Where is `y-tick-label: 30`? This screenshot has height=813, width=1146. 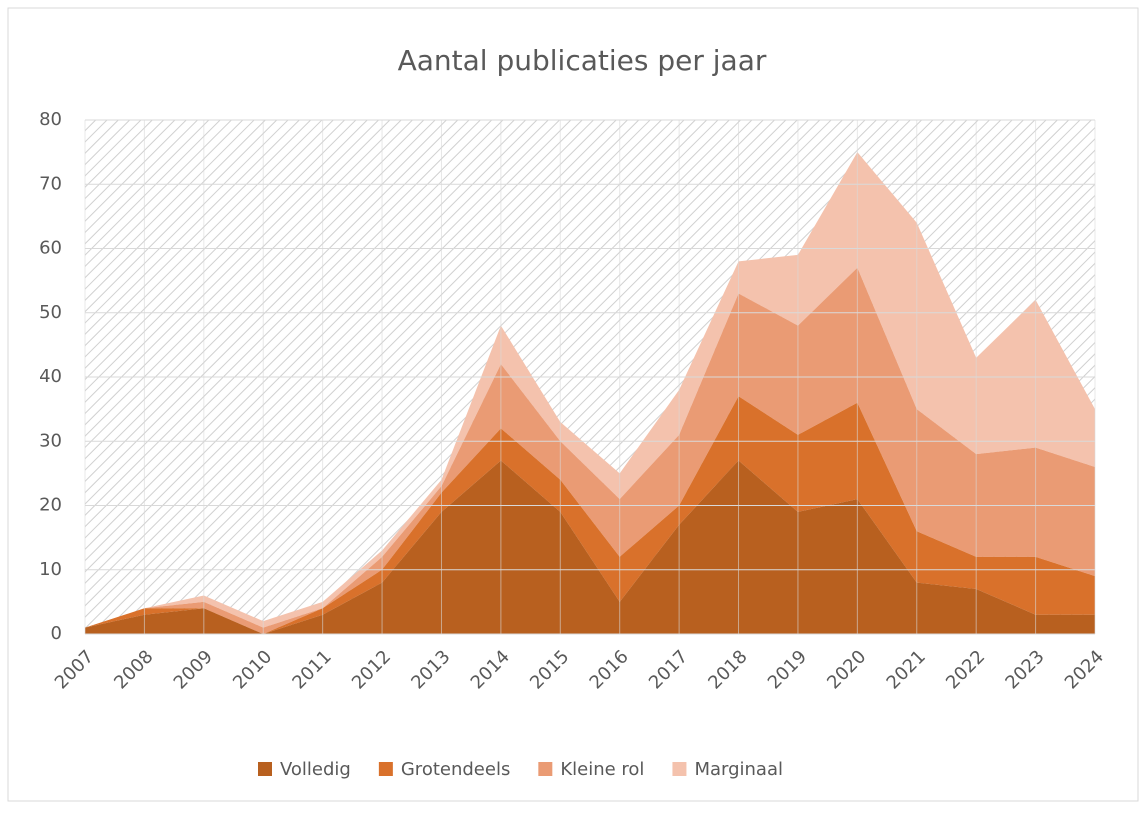 y-tick-label: 30 is located at coordinates (50, 440).